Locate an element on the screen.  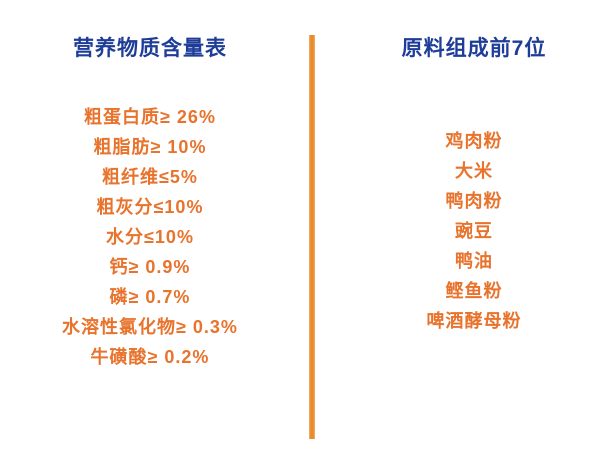
ingredient-item: 鸭油 is located at coordinates (474, 261).